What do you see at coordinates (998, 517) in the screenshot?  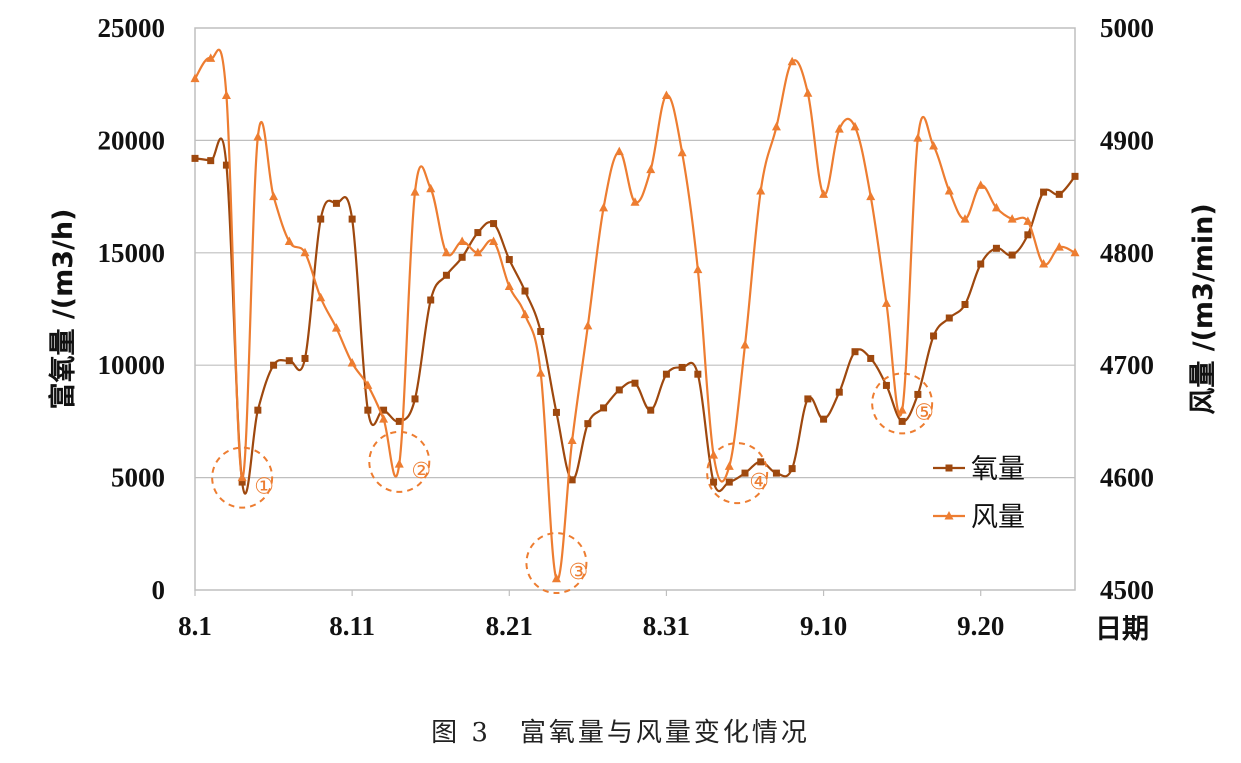 I see `legend-label: 风量` at bounding box center [998, 517].